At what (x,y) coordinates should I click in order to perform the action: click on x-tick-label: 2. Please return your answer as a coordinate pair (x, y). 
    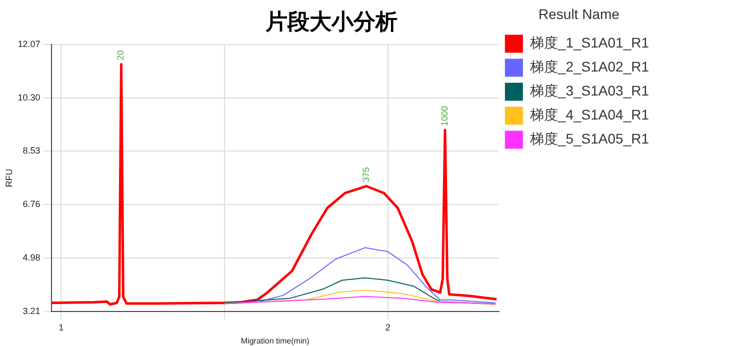
    Looking at the image, I should click on (387, 327).